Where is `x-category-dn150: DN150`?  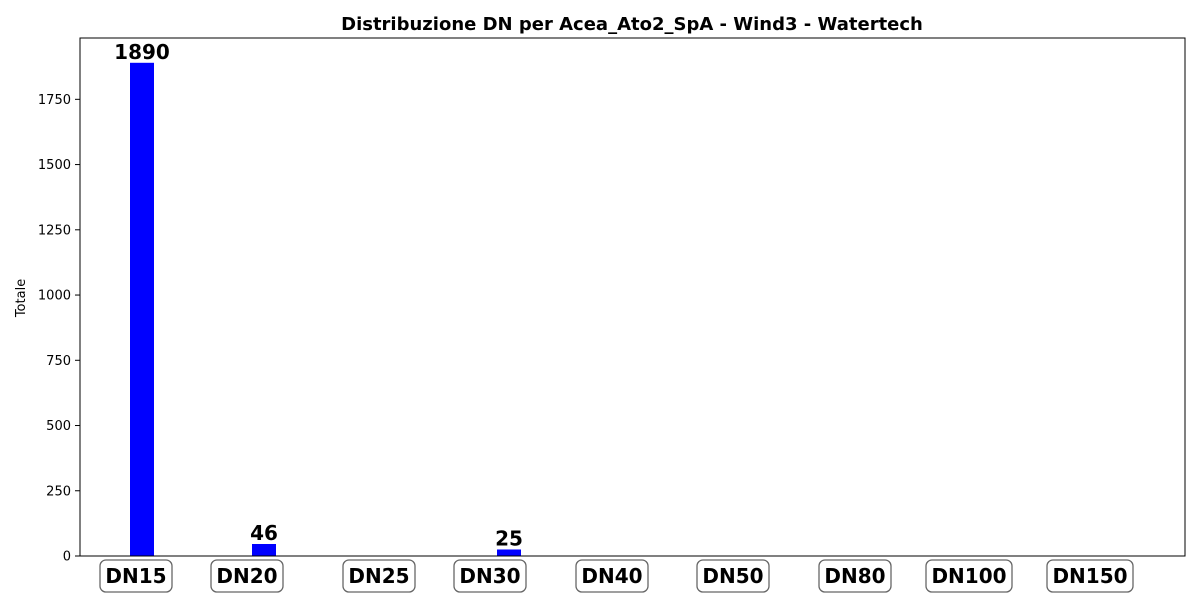
x-category-dn150: DN150 is located at coordinates (1090, 576).